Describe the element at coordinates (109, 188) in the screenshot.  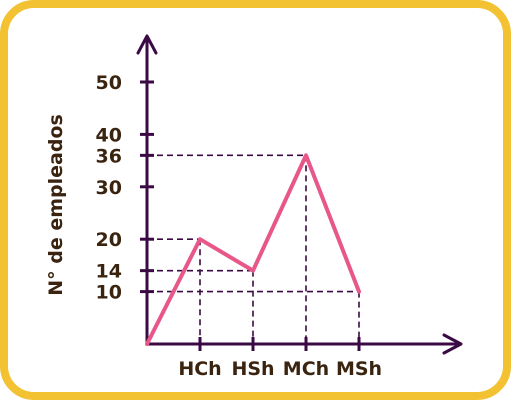
I see `y-tick-label: 30` at that location.